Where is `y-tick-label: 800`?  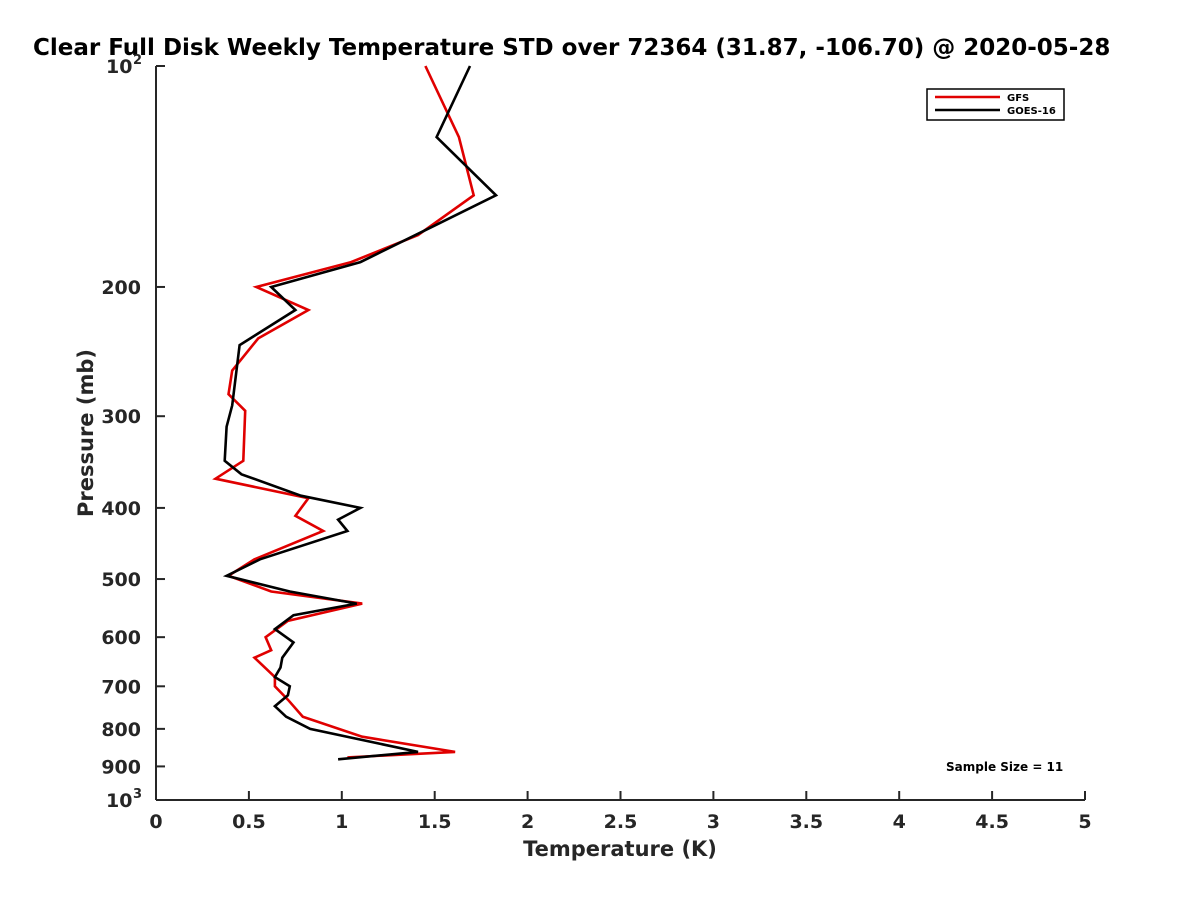 y-tick-label: 800 is located at coordinates (121, 730).